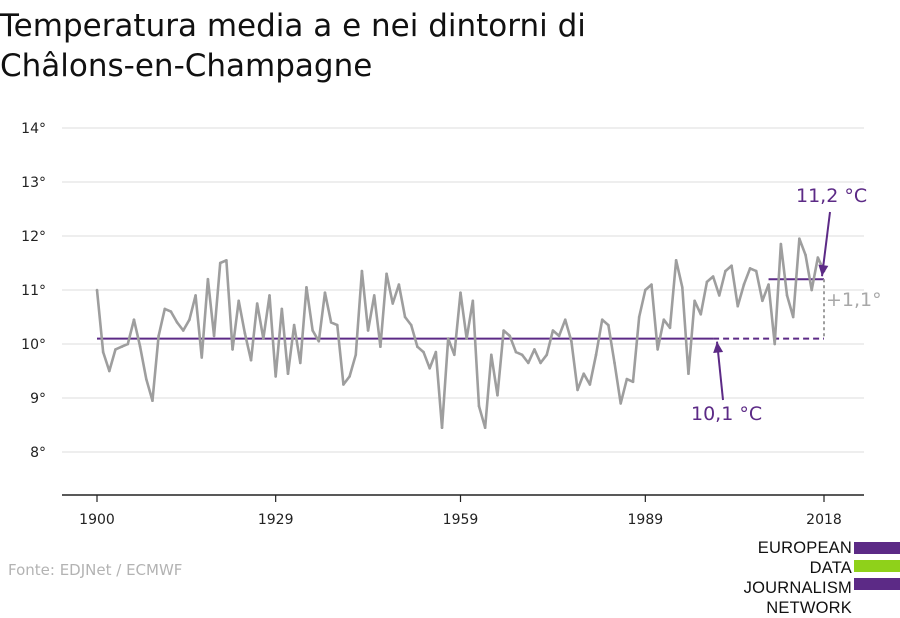 The height and width of the screenshot is (618, 900). What do you see at coordinates (38, 453) in the screenshot?
I see `y-tick-label: 8°` at bounding box center [38, 453].